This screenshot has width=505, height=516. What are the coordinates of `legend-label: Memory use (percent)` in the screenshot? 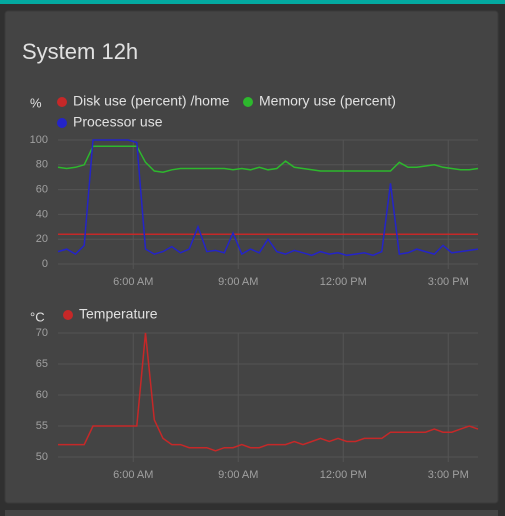 It's located at (327, 101).